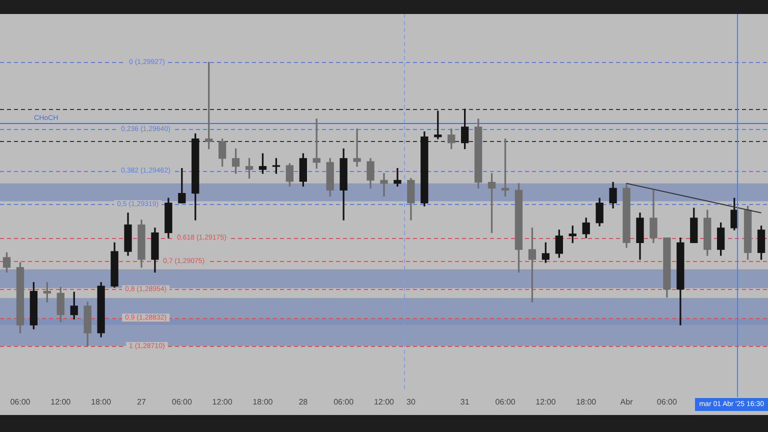 The width and height of the screenshot is (768, 432). Describe the element at coordinates (411, 401) in the screenshot. I see `x-tick-label: 30` at that location.